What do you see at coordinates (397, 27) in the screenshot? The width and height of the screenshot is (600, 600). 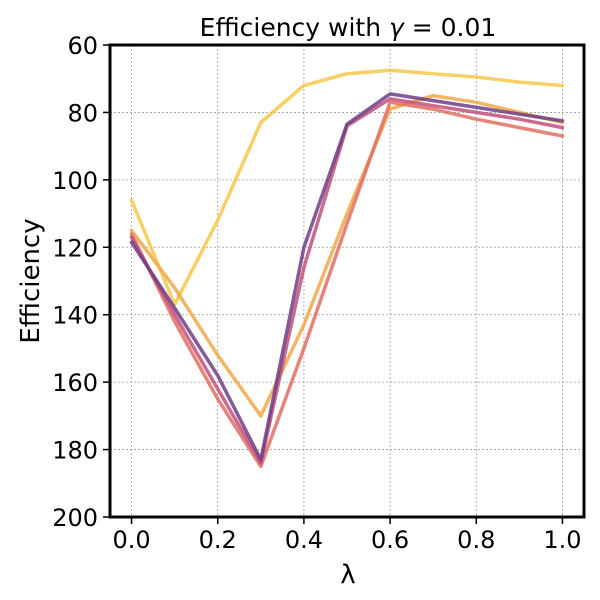 I see `title-gamma-symbol: γ` at bounding box center [397, 27].